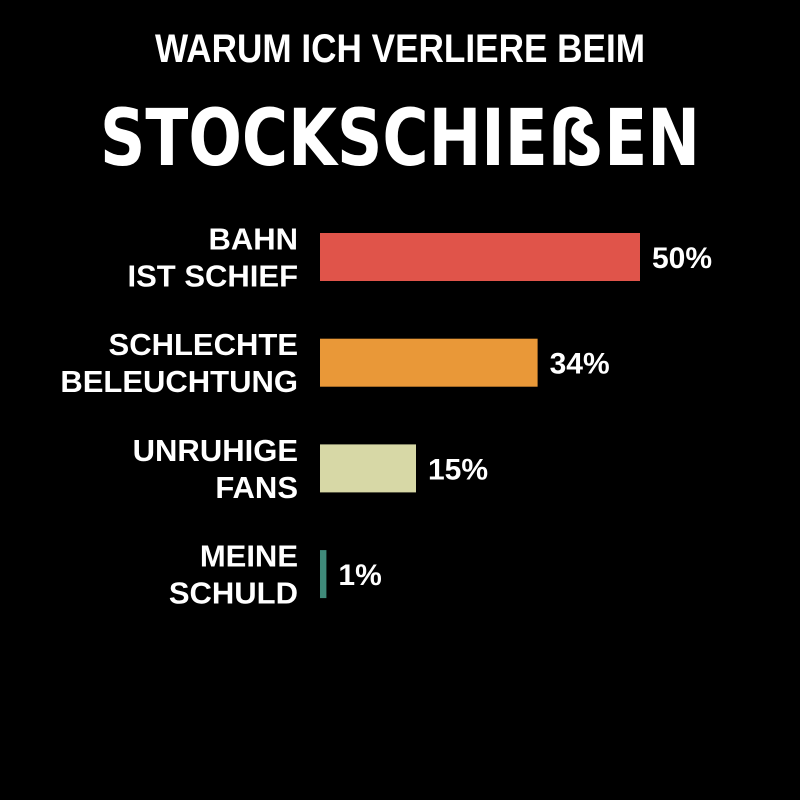 The width and height of the screenshot is (800, 800). Describe the element at coordinates (233, 575) in the screenshot. I see `category-label: MEINE SCHULD` at that location.